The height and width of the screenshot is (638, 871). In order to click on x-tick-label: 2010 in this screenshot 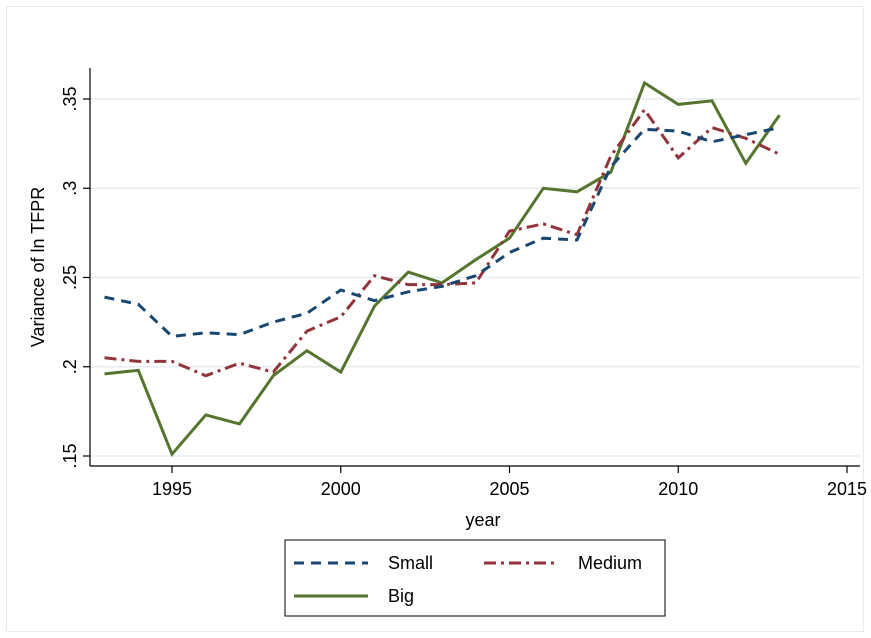, I will do `click(678, 489)`.